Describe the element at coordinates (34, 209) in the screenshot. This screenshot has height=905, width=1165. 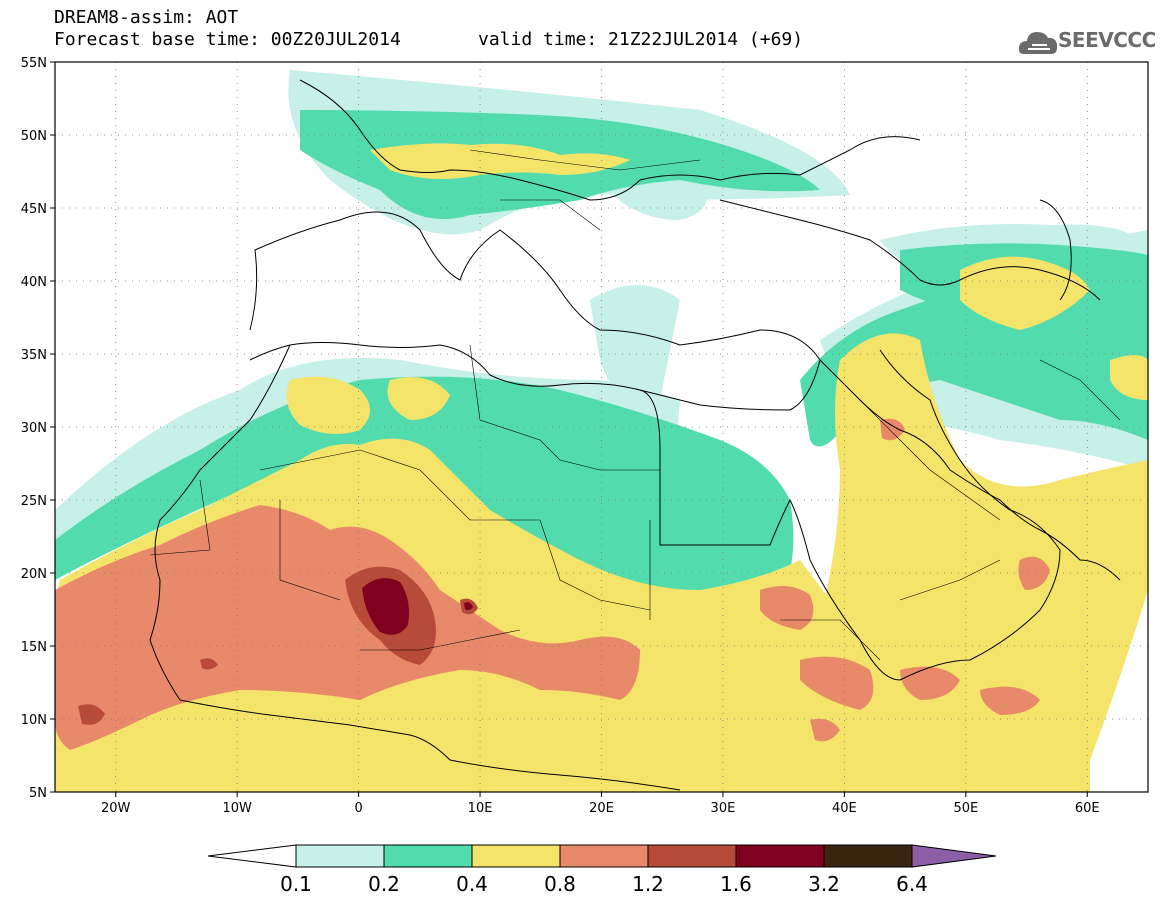
I see `lat-label: 45N` at that location.